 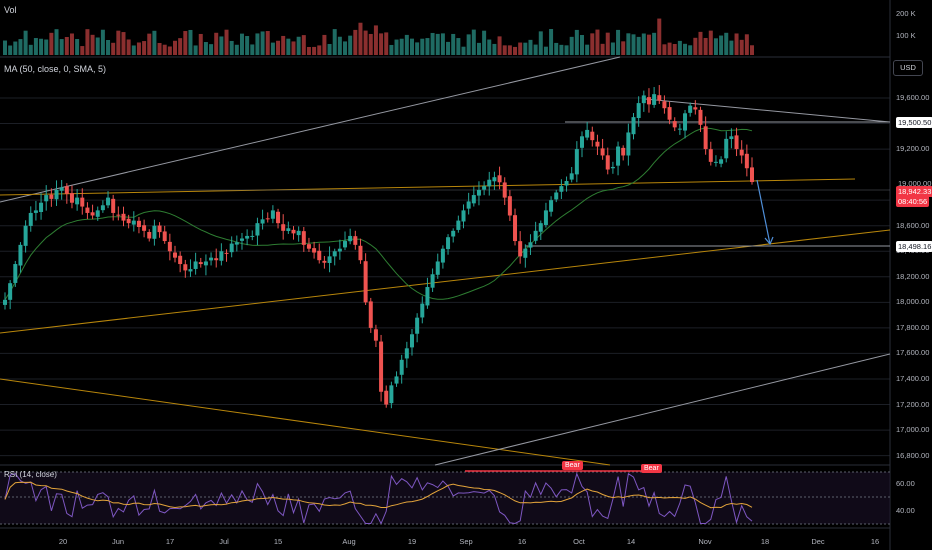 I want to click on last-price-tag: 18,942.33, so click(x=914, y=191).